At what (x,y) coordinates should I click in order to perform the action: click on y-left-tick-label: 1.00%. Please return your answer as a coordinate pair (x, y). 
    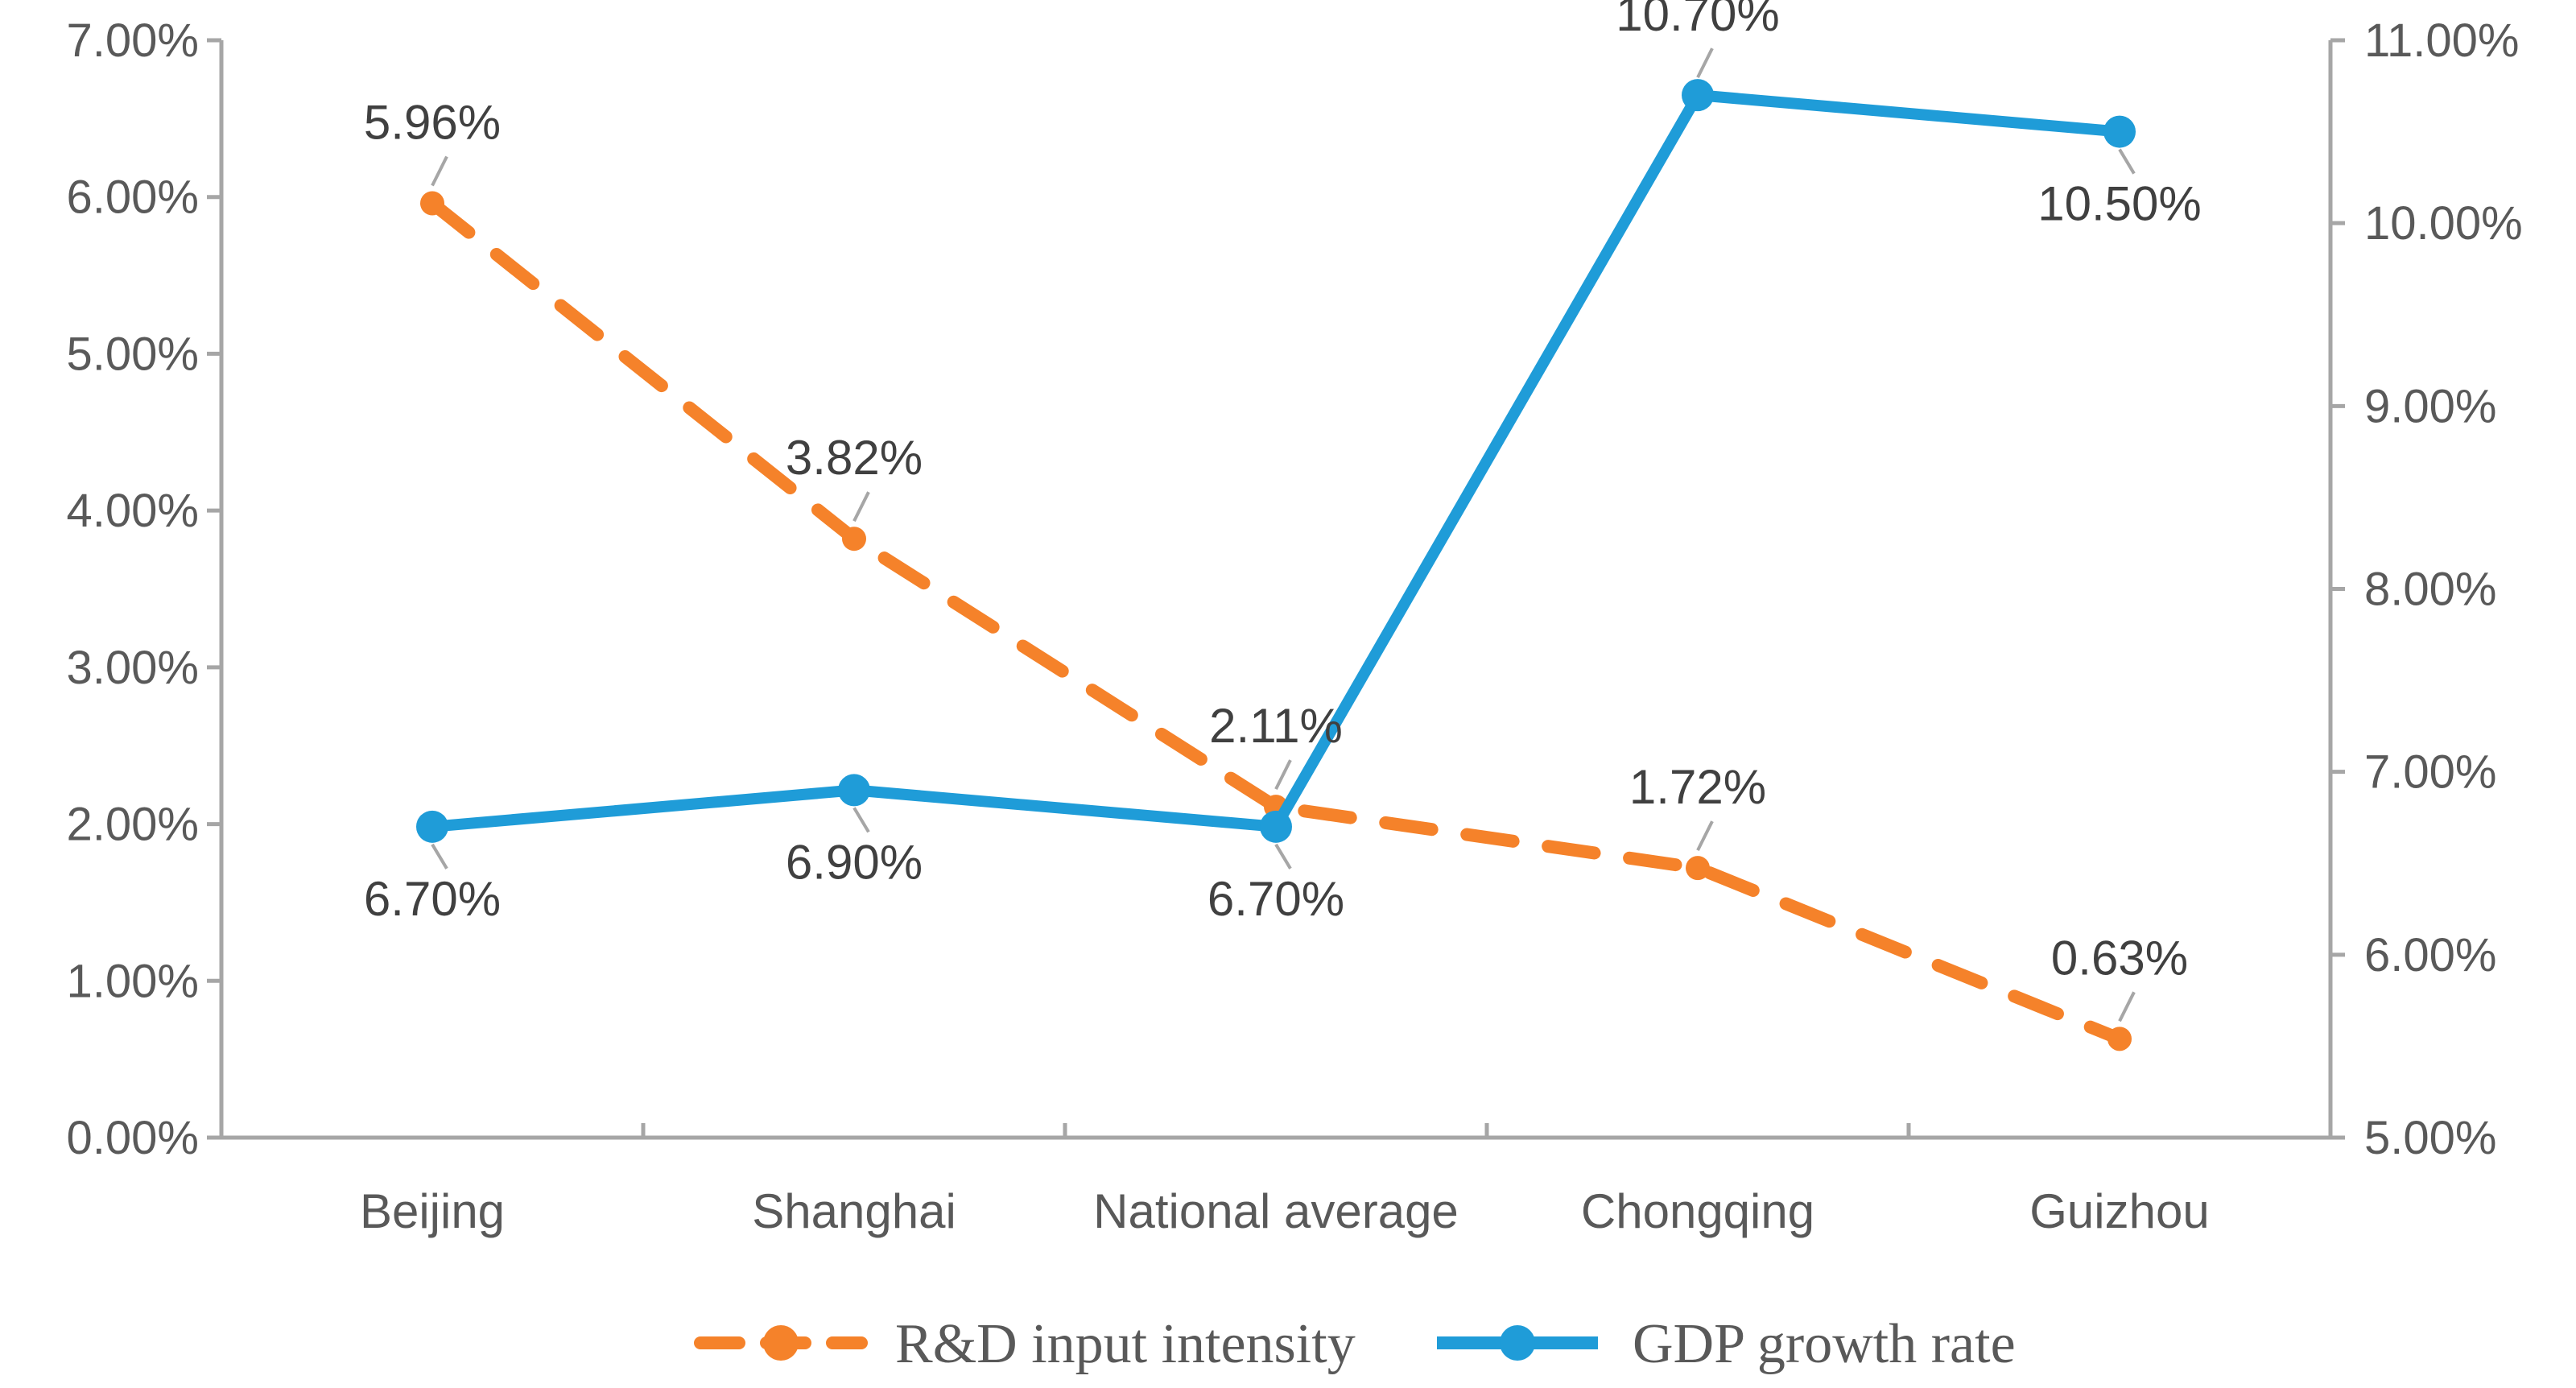
    Looking at the image, I should click on (133, 981).